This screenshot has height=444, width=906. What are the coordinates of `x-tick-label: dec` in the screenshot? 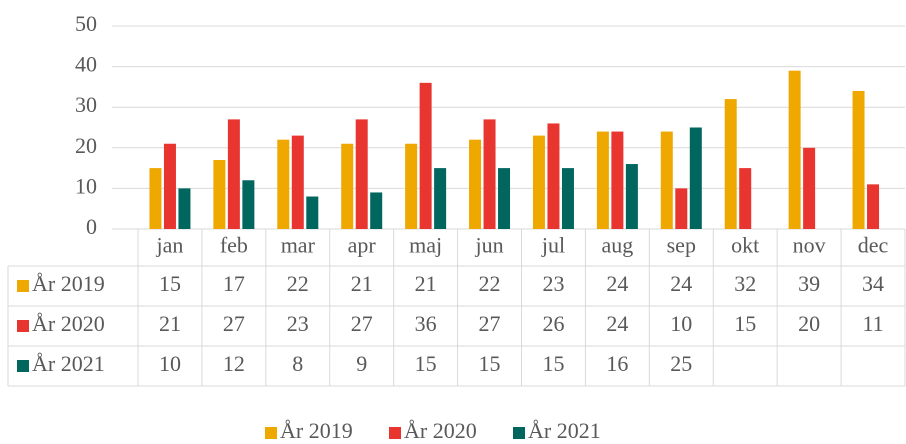 It's located at (873, 245).